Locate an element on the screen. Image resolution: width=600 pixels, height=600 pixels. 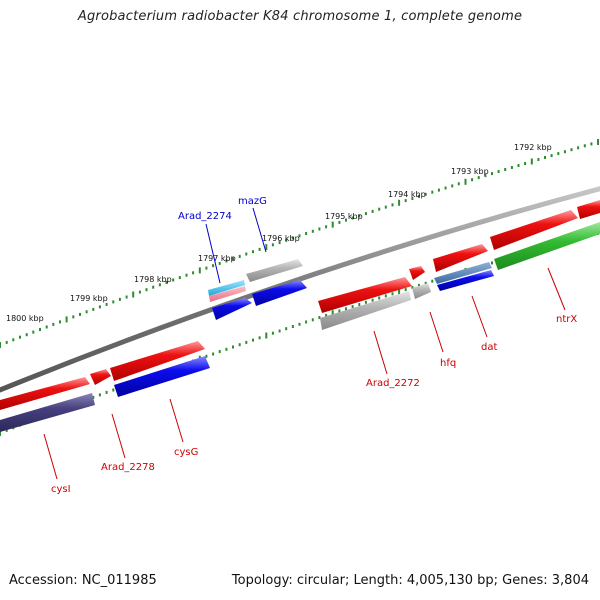
scale-label: 1795 kbp is located at coordinates (344, 216).